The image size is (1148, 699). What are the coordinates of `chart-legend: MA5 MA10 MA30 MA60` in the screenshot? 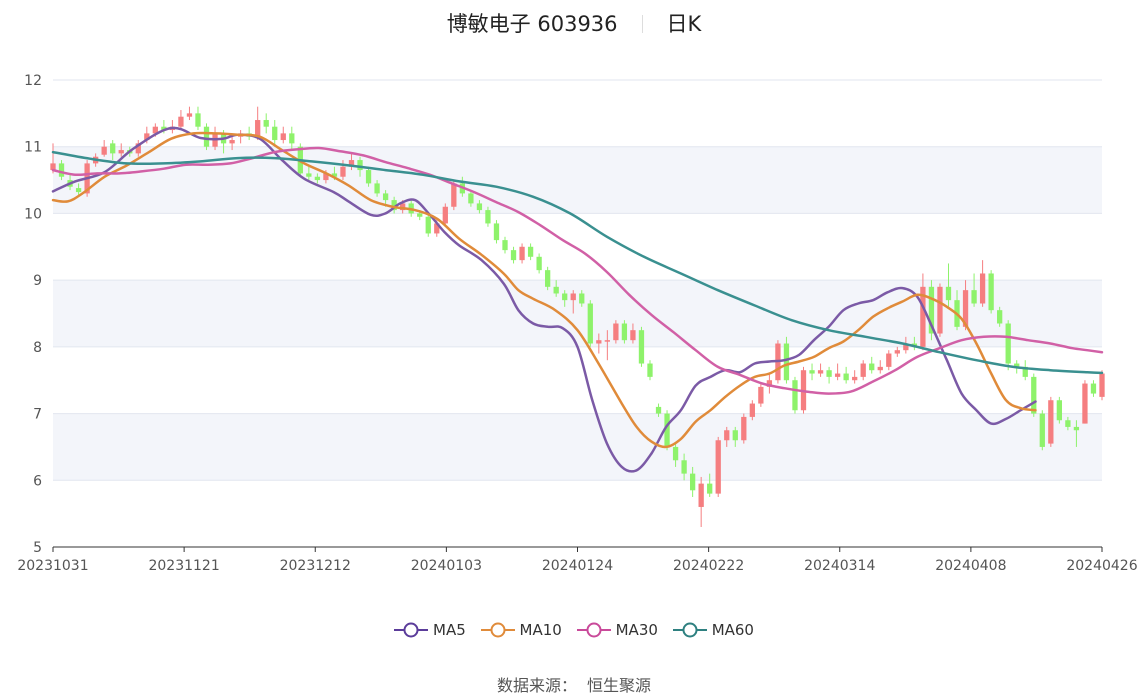 It's located at (574, 632).